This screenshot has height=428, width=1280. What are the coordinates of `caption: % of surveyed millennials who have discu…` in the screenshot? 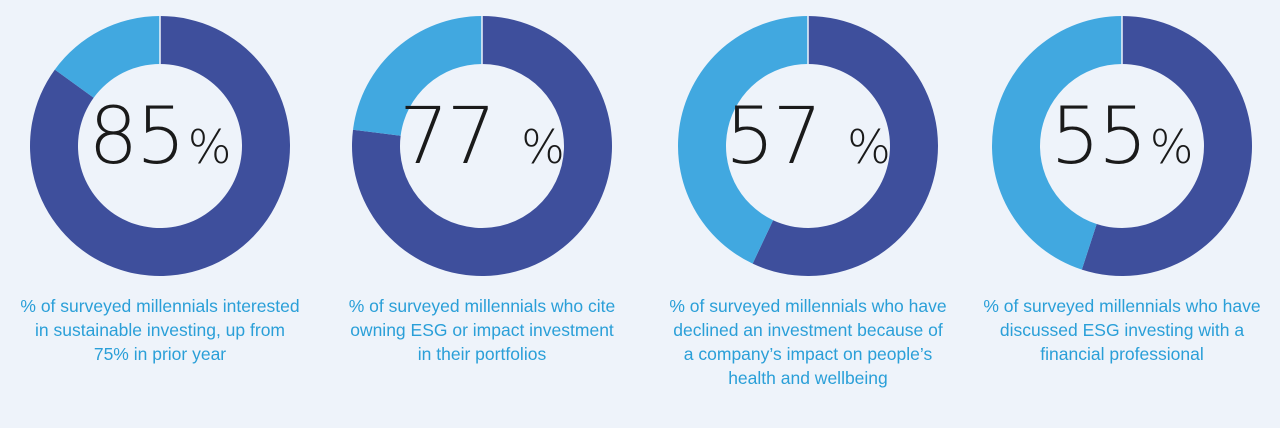 It's located at (1122, 330).